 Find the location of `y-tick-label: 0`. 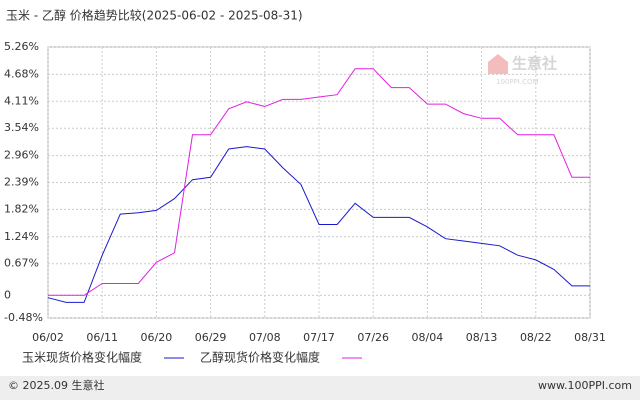

y-tick-label: 0 is located at coordinates (7, 294).